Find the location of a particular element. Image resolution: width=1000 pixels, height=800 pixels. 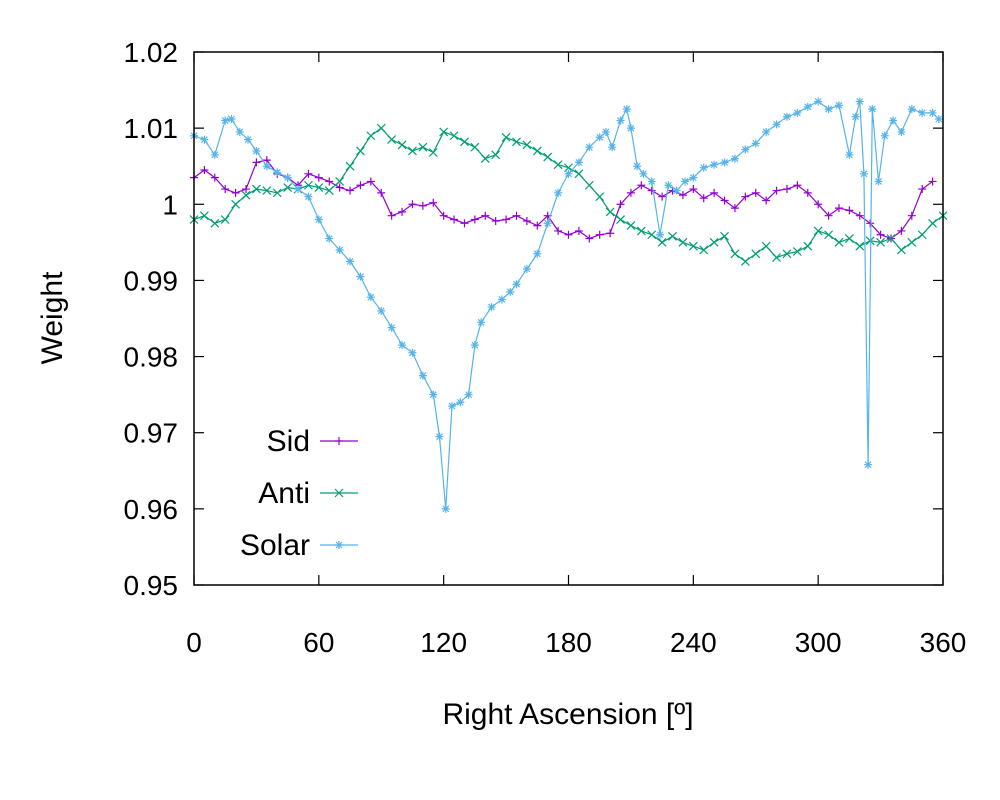

y-tick-label: 0.98 is located at coordinates (151, 357).